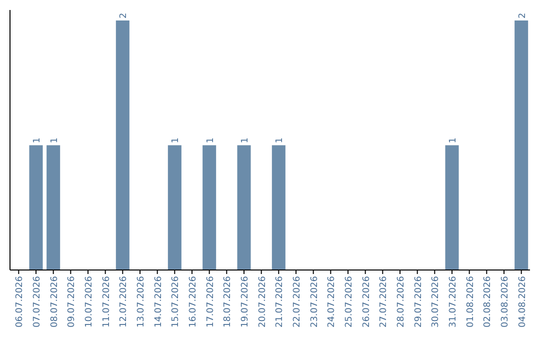 This screenshot has width=540, height=340. I want to click on x-tick-label: 24.07.2026, so click(332, 302).